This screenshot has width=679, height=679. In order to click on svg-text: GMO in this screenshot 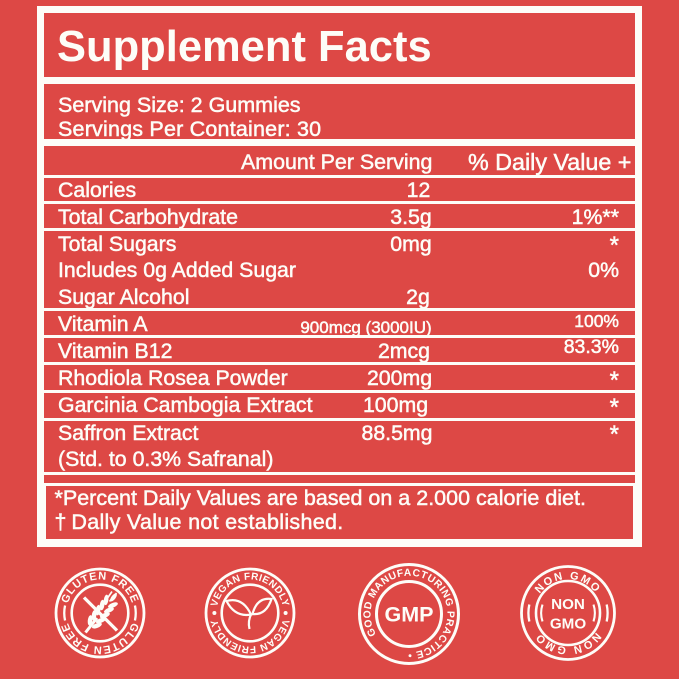, I will do `click(567, 624)`.